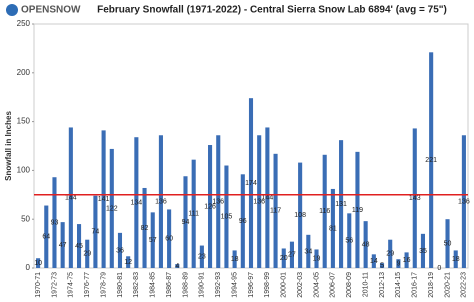 This screenshot has height=302, width=474. I want to click on data-label: 96, so click(243, 221).